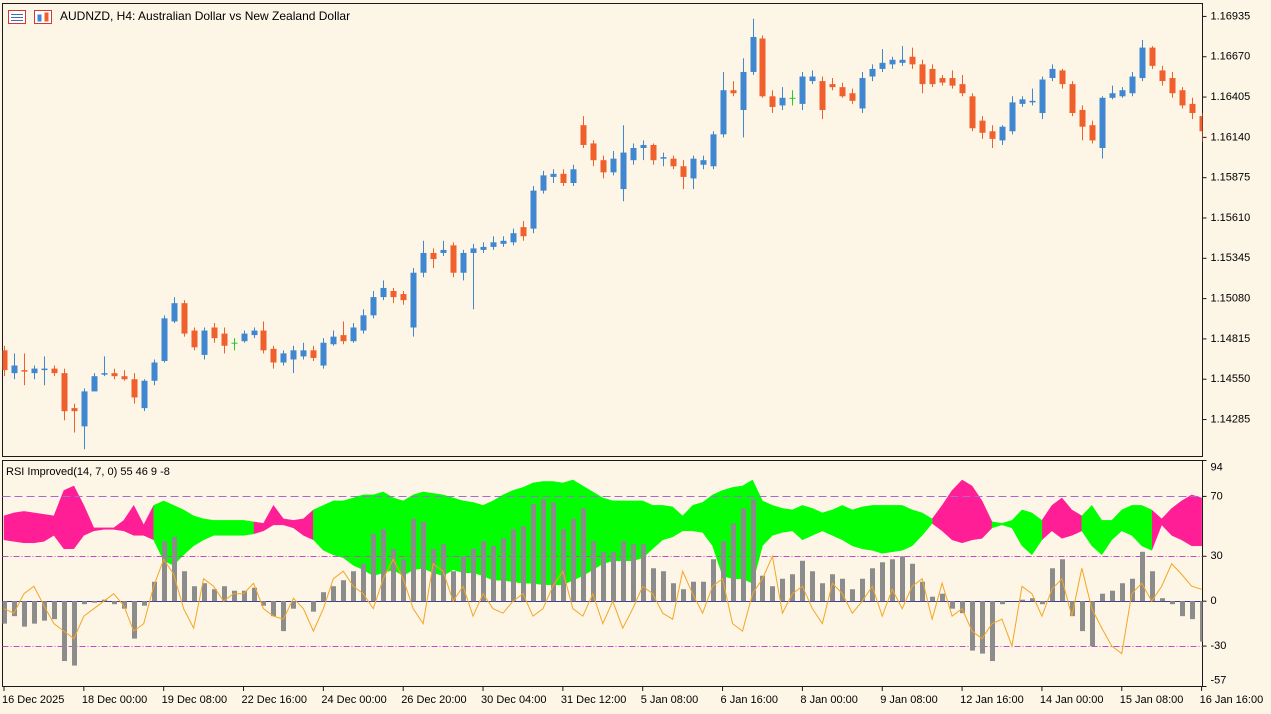  Describe the element at coordinates (39, 18) in the screenshot. I see `icon-bar` at that location.